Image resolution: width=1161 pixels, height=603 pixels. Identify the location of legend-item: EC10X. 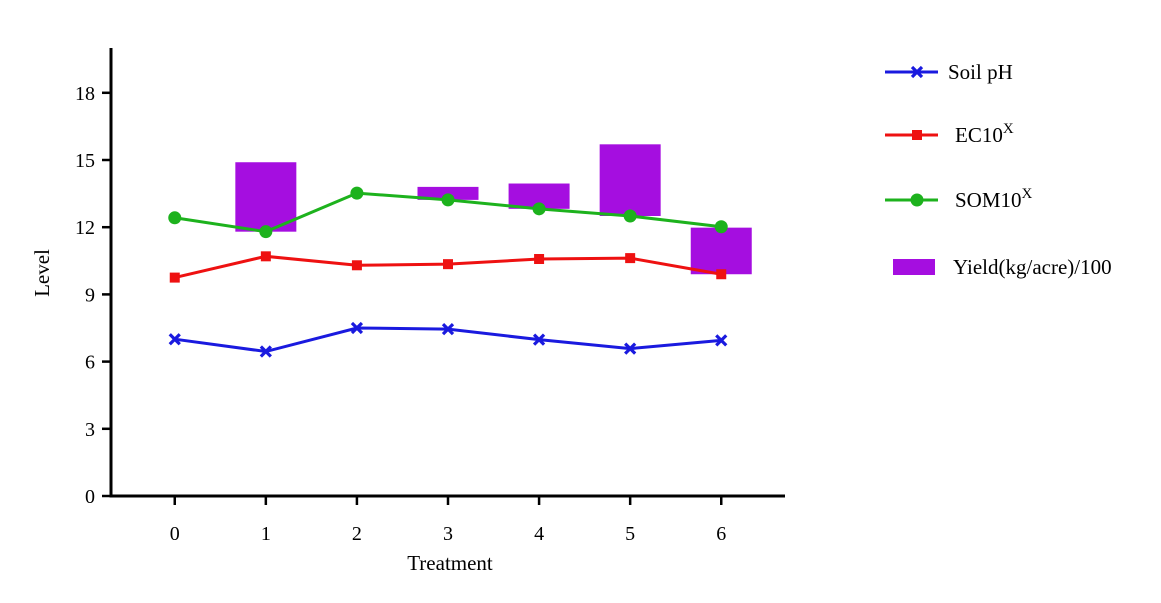
(949, 134).